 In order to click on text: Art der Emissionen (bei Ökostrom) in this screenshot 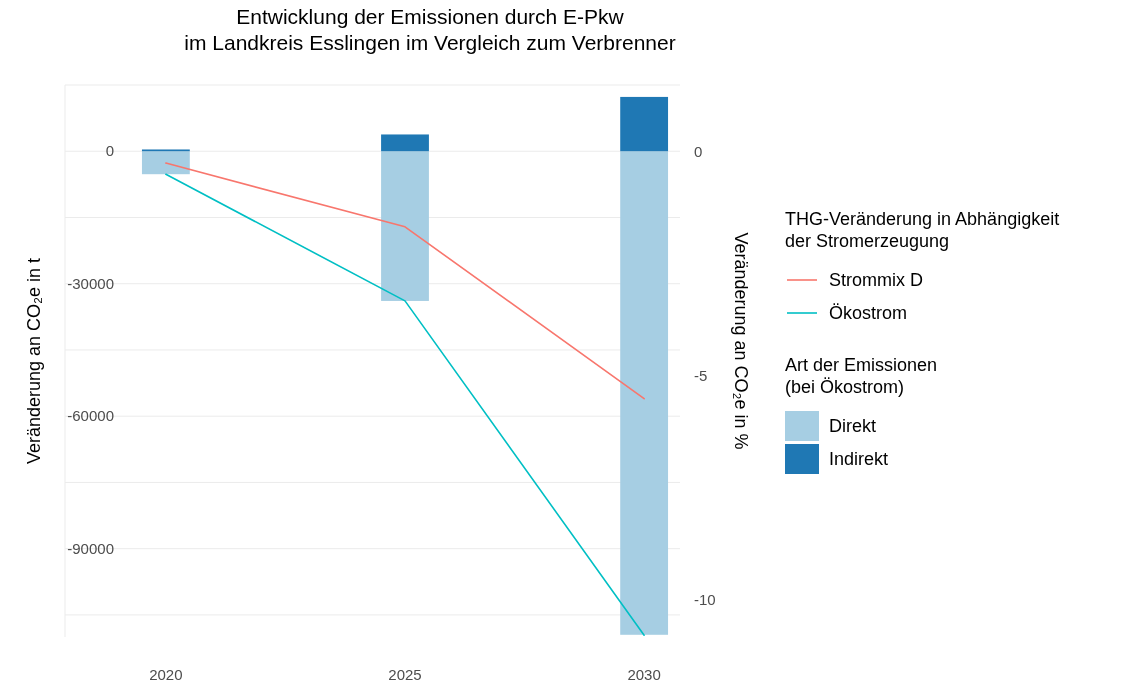, I will do `click(861, 376)`.